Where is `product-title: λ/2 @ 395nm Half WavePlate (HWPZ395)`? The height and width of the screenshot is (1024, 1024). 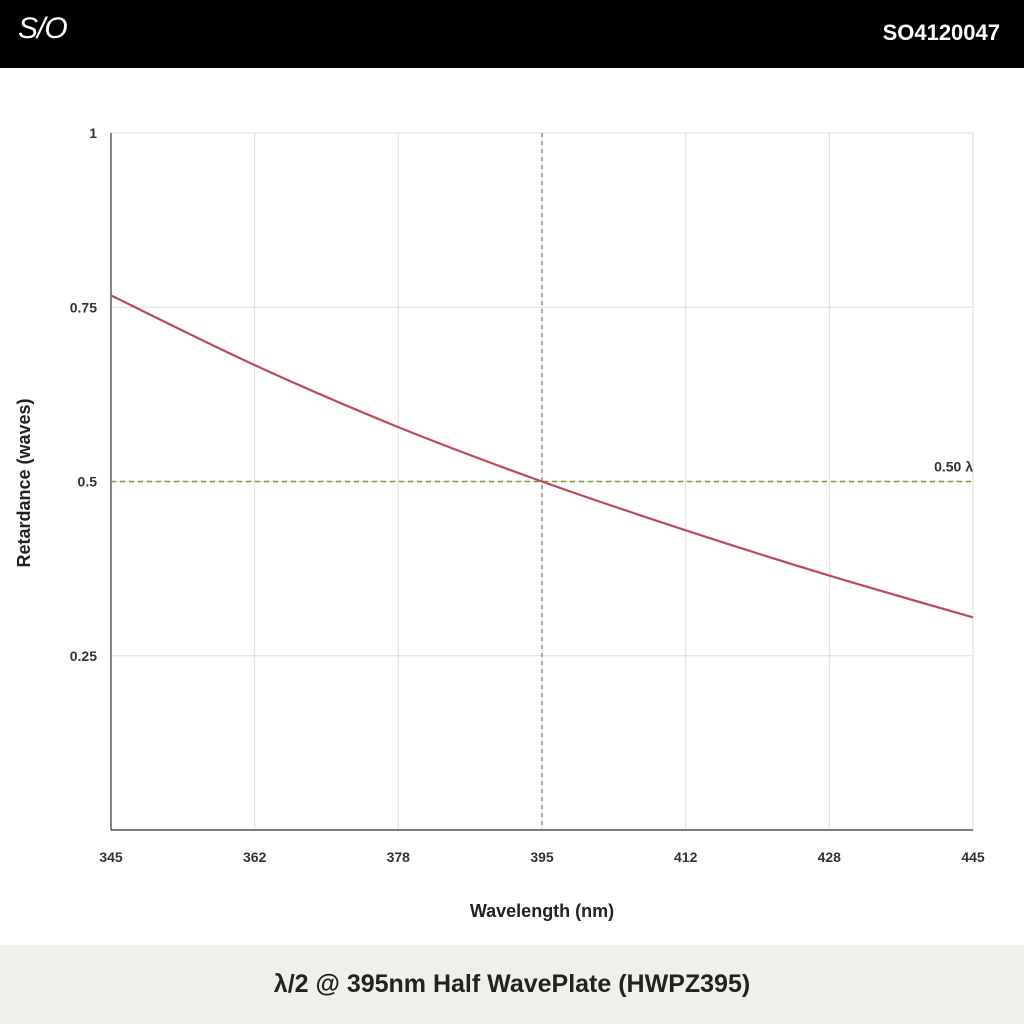 product-title: λ/2 @ 395nm Half WavePlate (HWPZ395) is located at coordinates (512, 984).